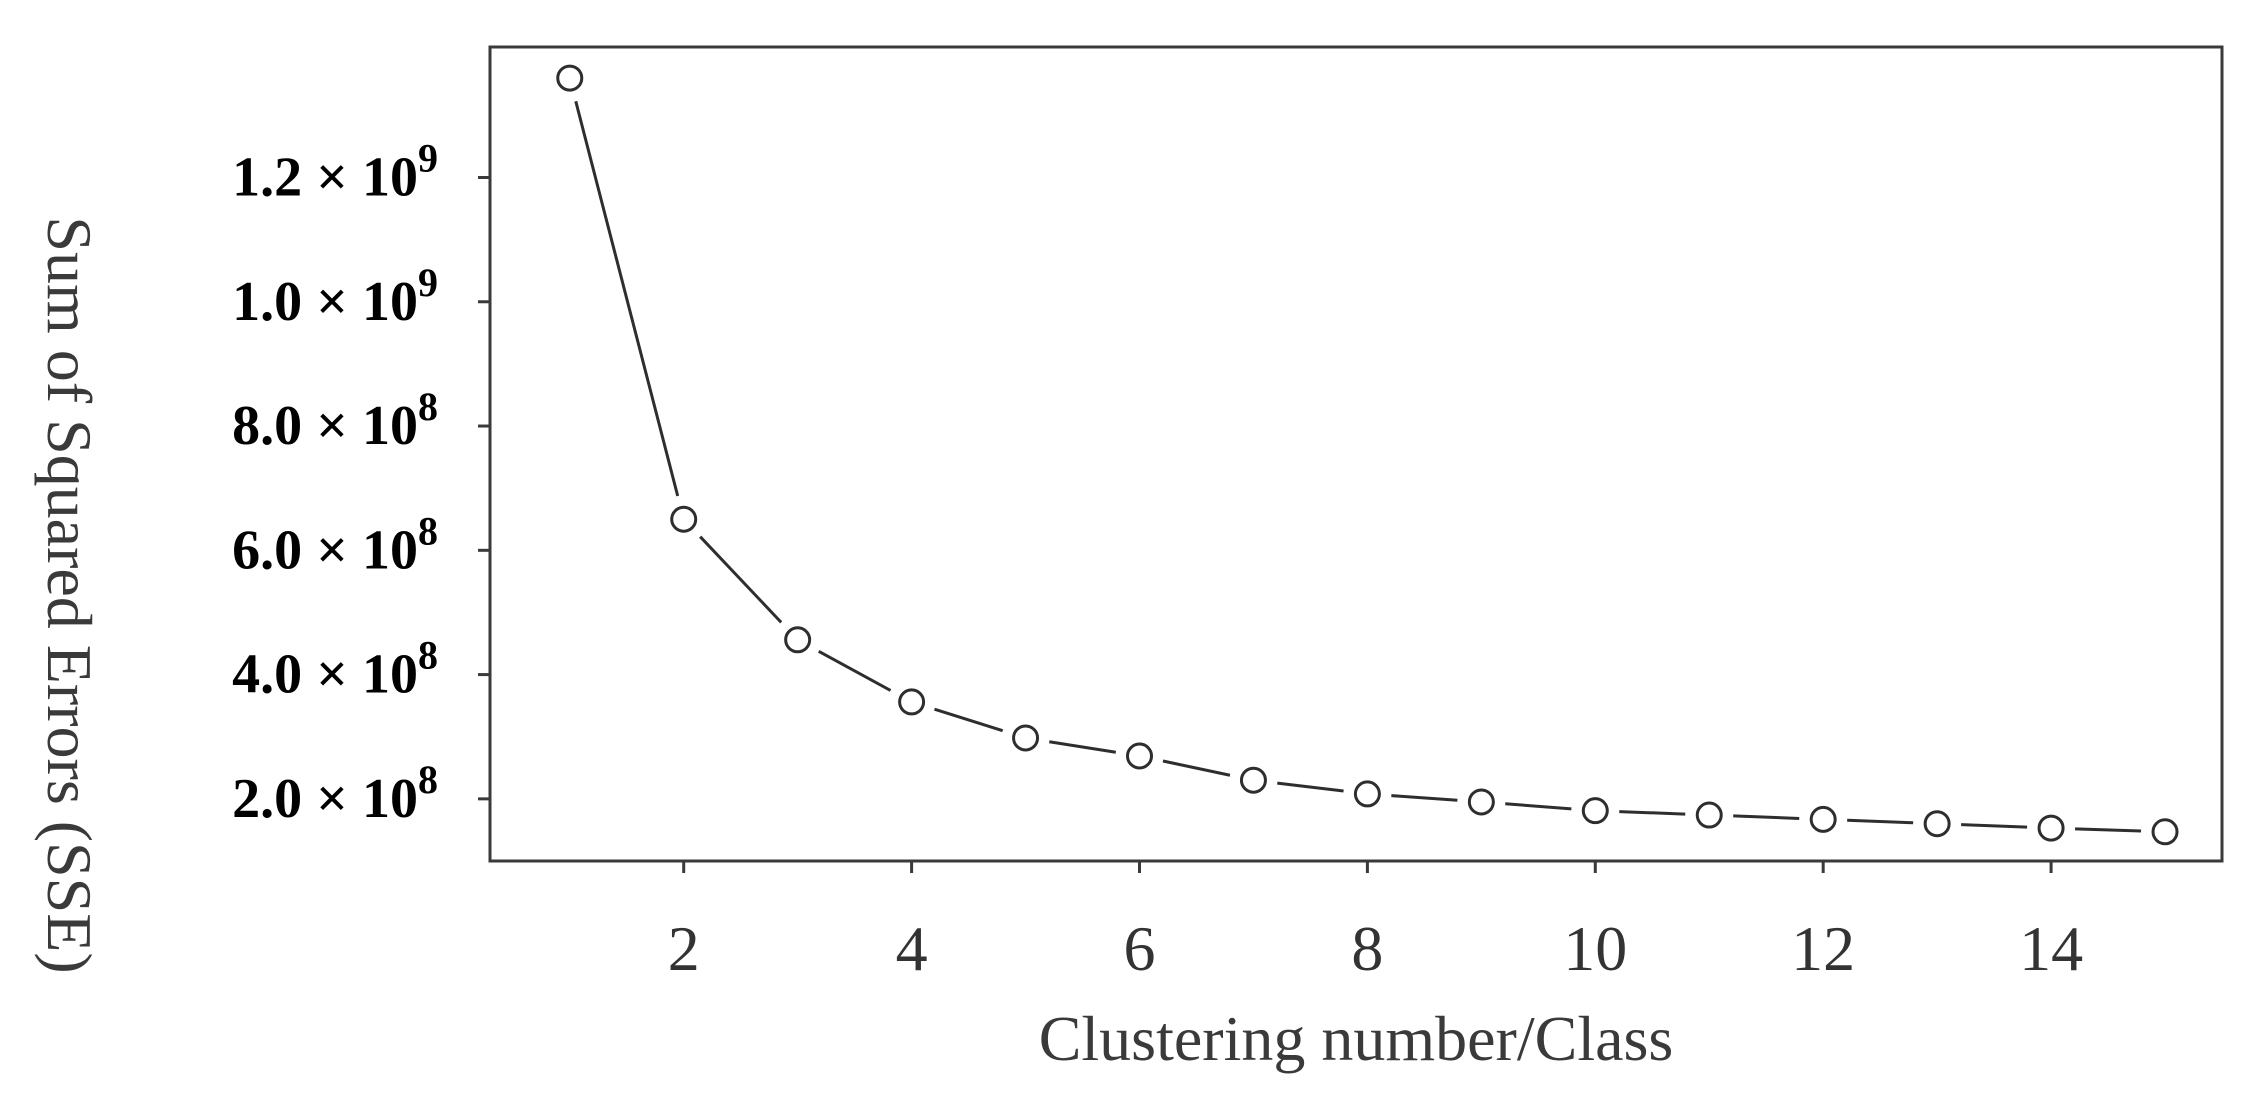 Image resolution: width=2256 pixels, height=1104 pixels. I want to click on y-tick-mantissa: 4.0 × 10, so click(325, 675).